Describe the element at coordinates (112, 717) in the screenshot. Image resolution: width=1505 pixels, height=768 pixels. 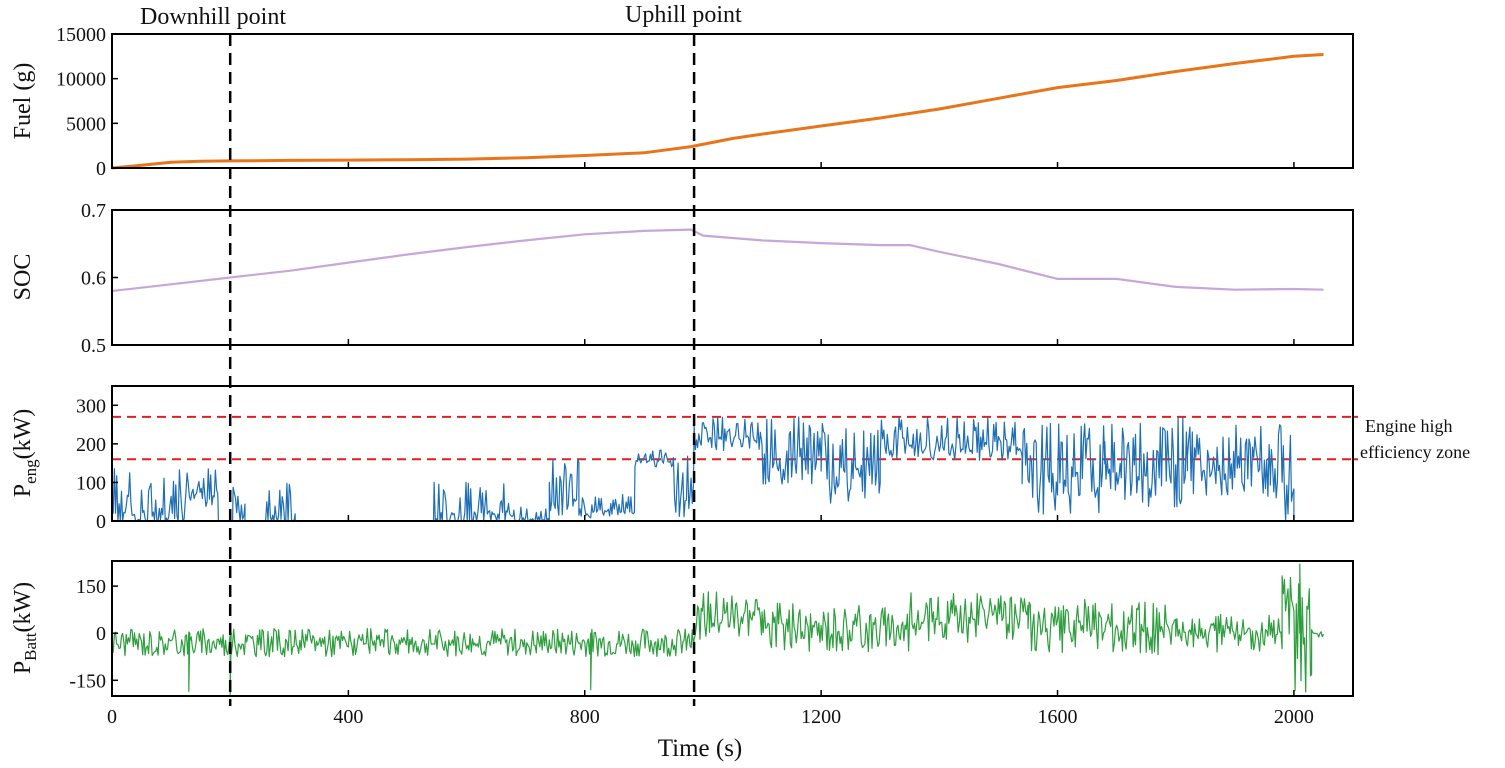
I see `xtick-label: 0` at that location.